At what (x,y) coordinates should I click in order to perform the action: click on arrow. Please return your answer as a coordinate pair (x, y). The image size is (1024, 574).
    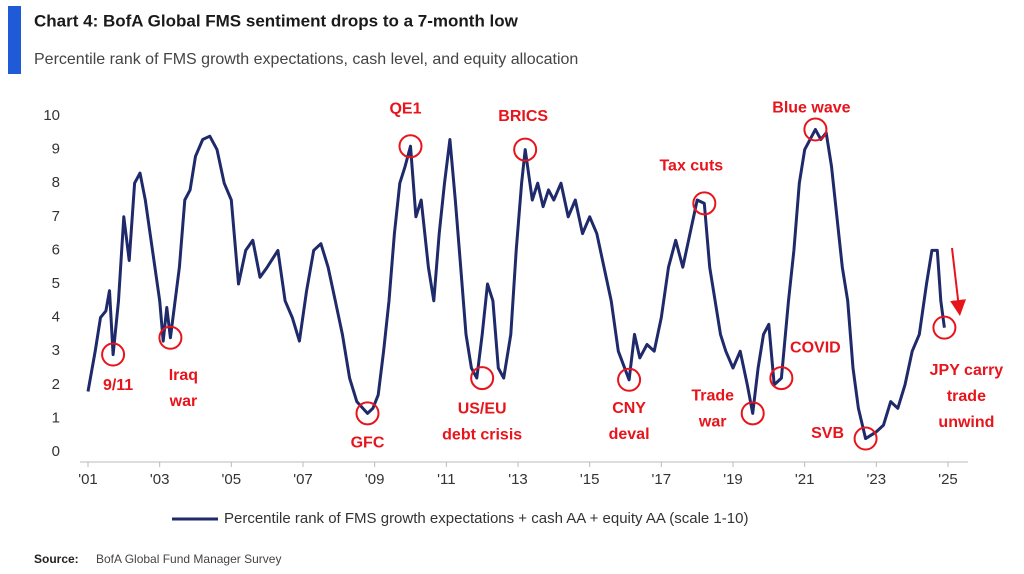
    Looking at the image, I should click on (958, 281).